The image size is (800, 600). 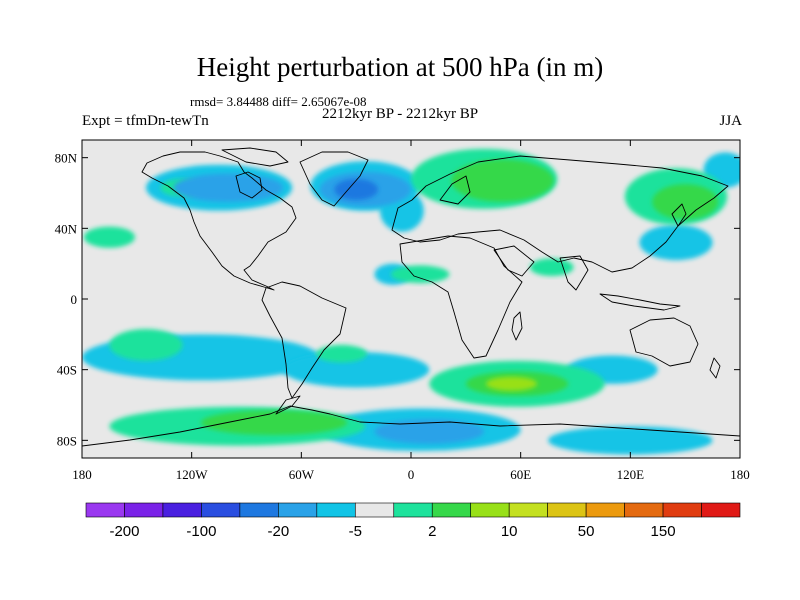 I want to click on chart-title: Height perturbation at 500 hPa (in m), so click(x=400, y=67).